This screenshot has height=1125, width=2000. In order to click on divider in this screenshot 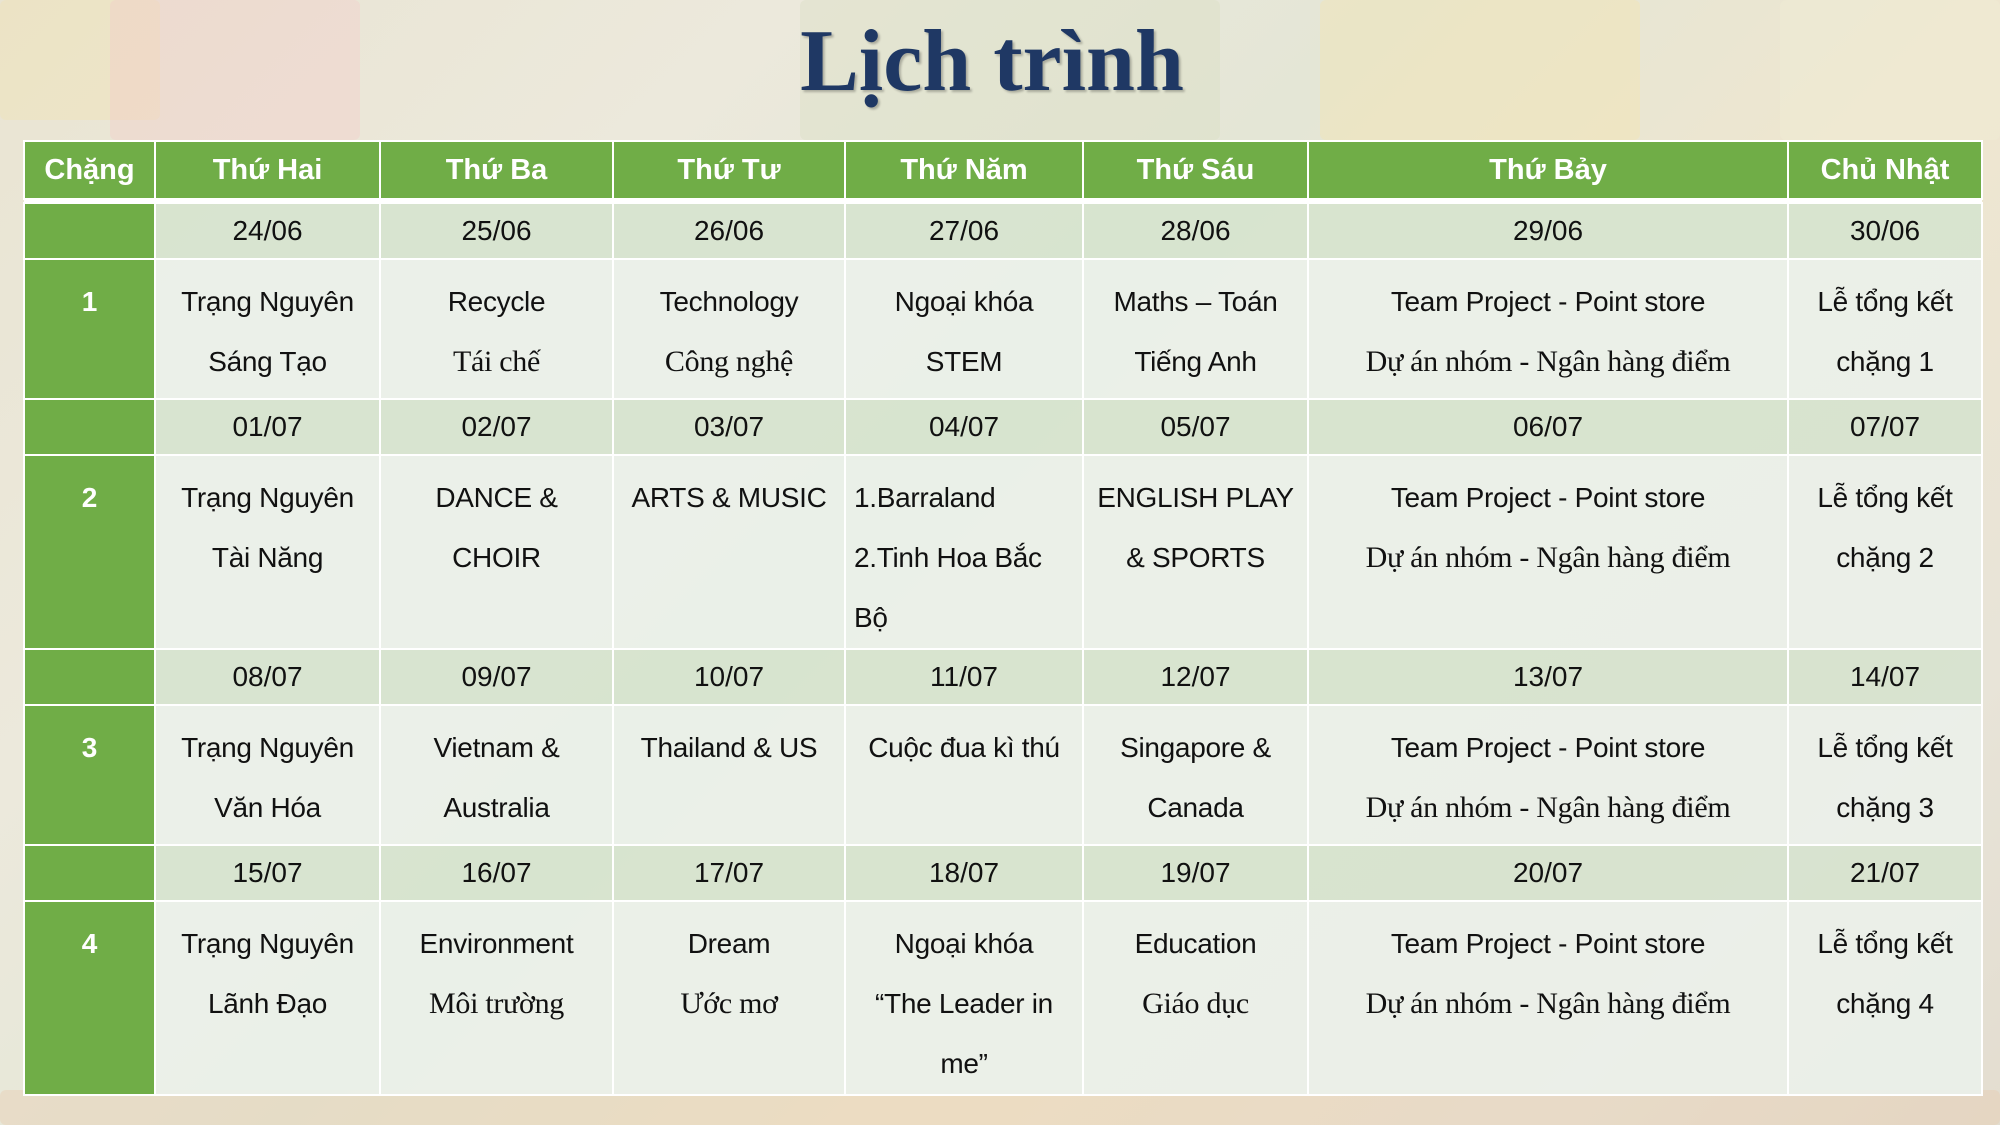, I will do `click(1003, 201)`.